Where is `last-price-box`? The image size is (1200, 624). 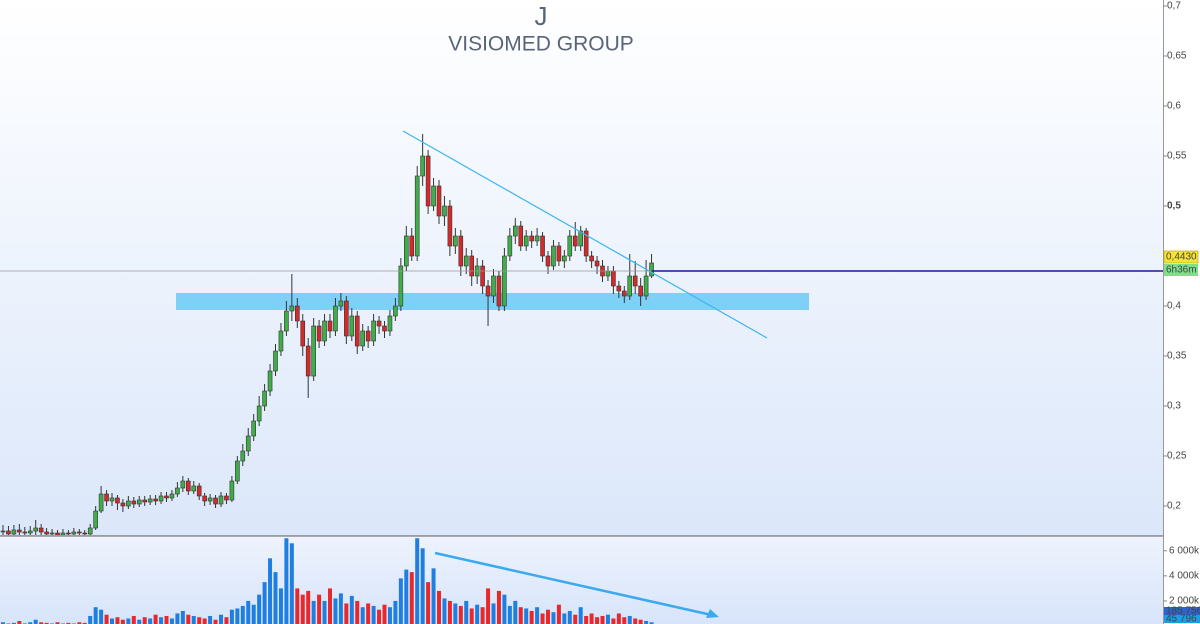
last-price-box is located at coordinates (1181, 257).